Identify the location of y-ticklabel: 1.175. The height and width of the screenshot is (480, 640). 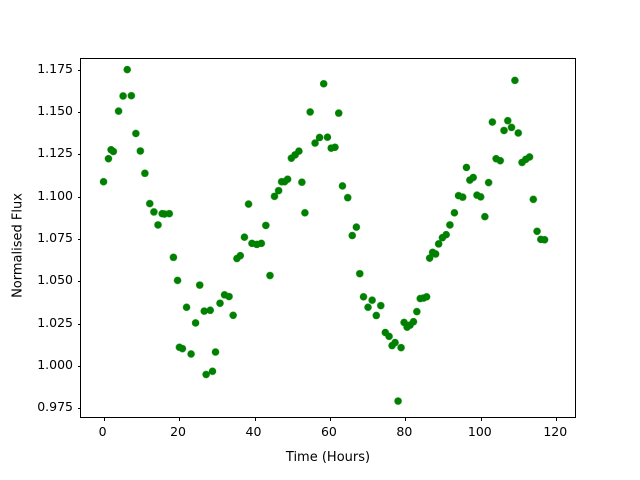
(55, 68).